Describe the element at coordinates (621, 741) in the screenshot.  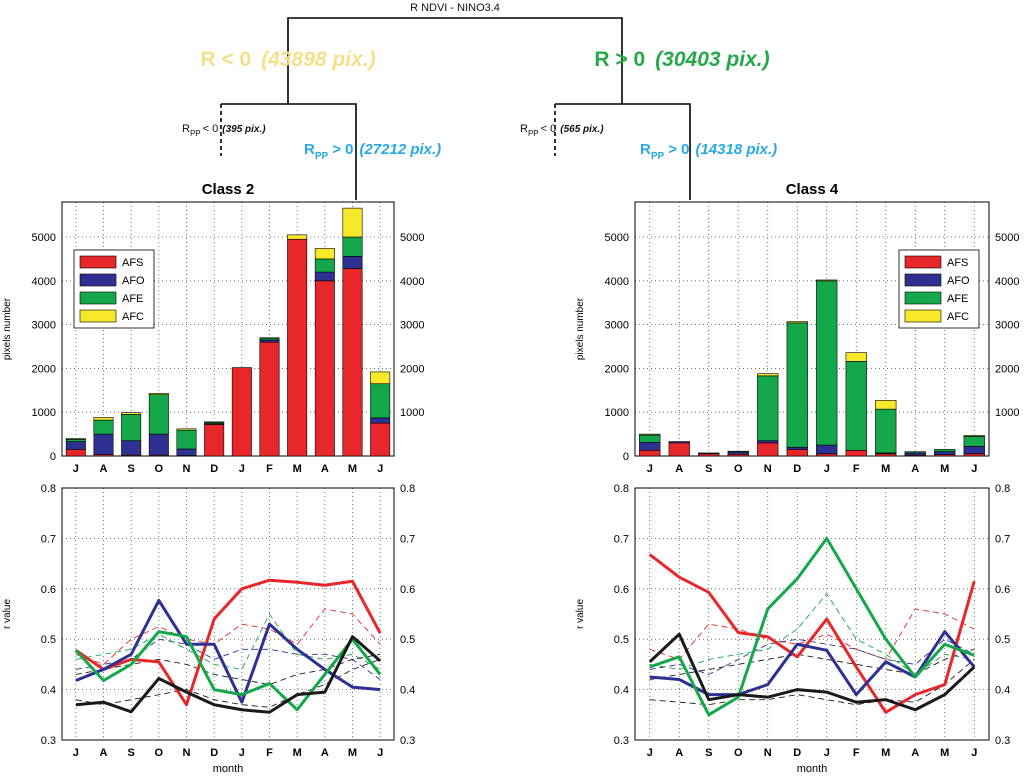
I see `y-tick-label: 0.3` at that location.